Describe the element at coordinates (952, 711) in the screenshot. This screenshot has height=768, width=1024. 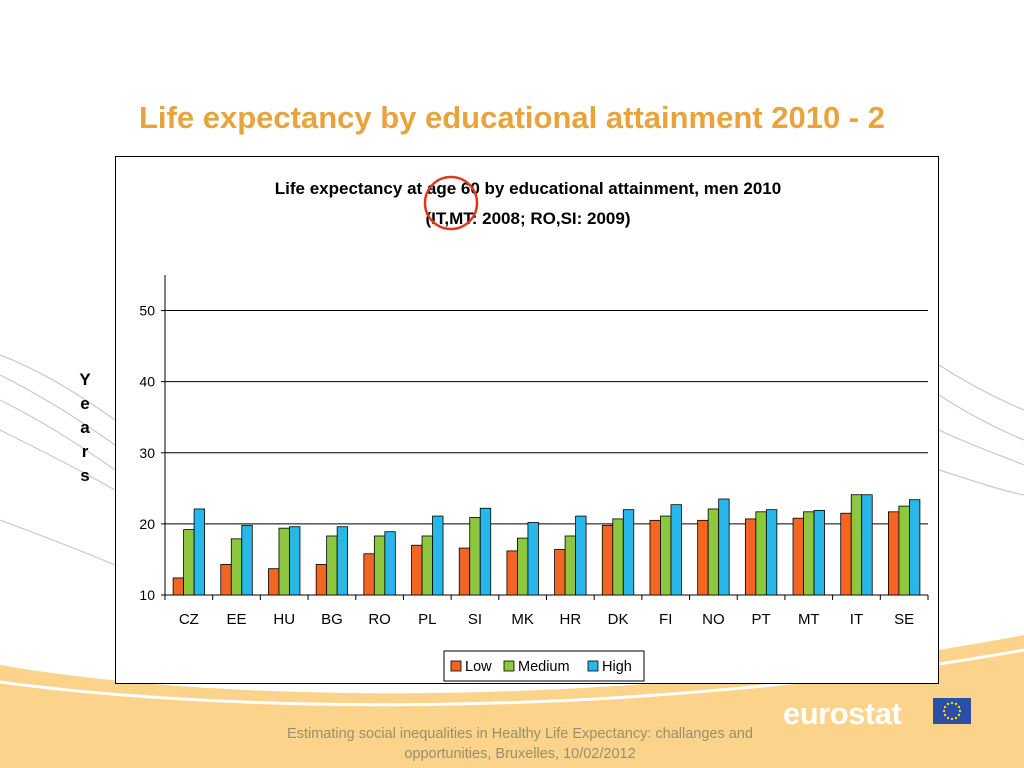
I see `eu-flag-icon` at that location.